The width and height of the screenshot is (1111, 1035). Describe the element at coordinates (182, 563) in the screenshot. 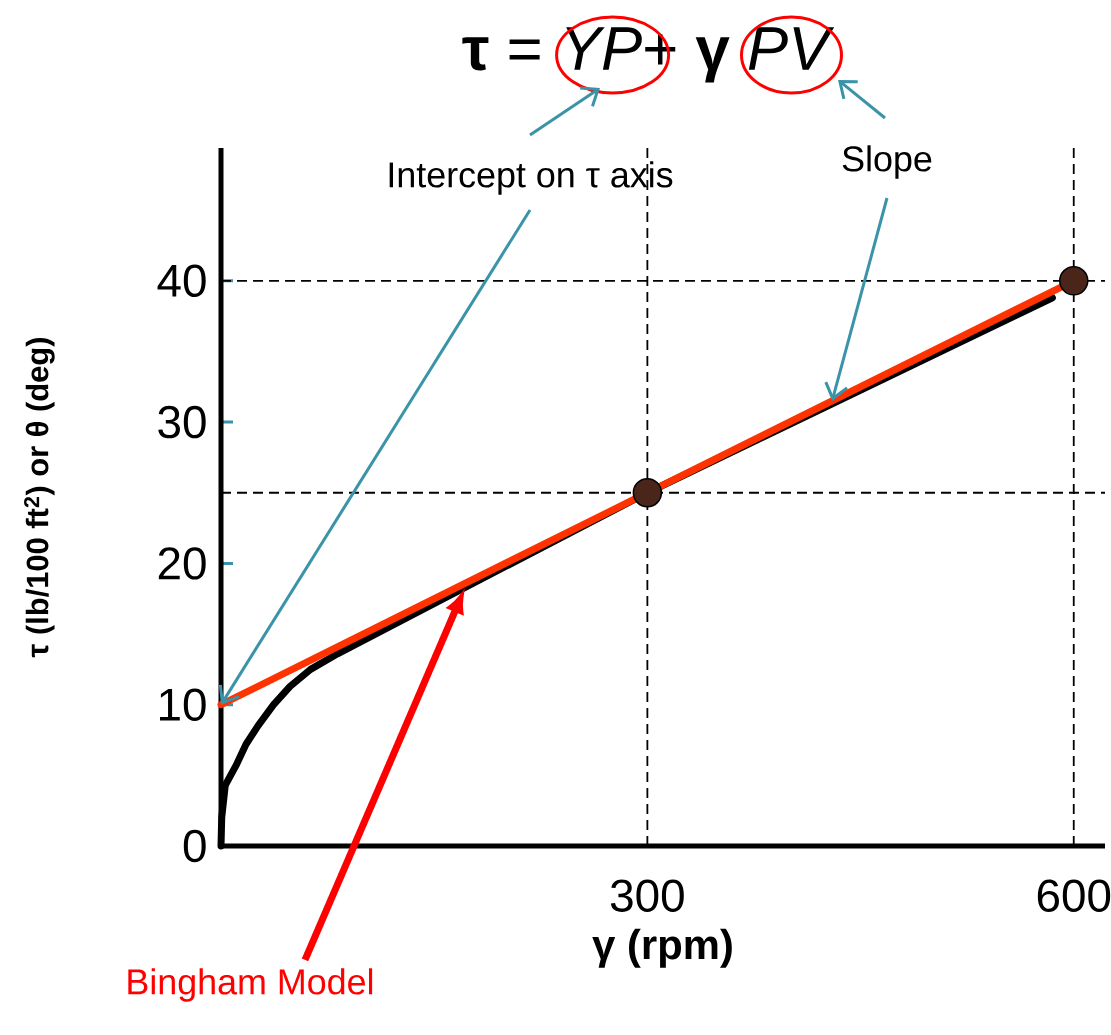

I see `y-tick-label: 20` at that location.